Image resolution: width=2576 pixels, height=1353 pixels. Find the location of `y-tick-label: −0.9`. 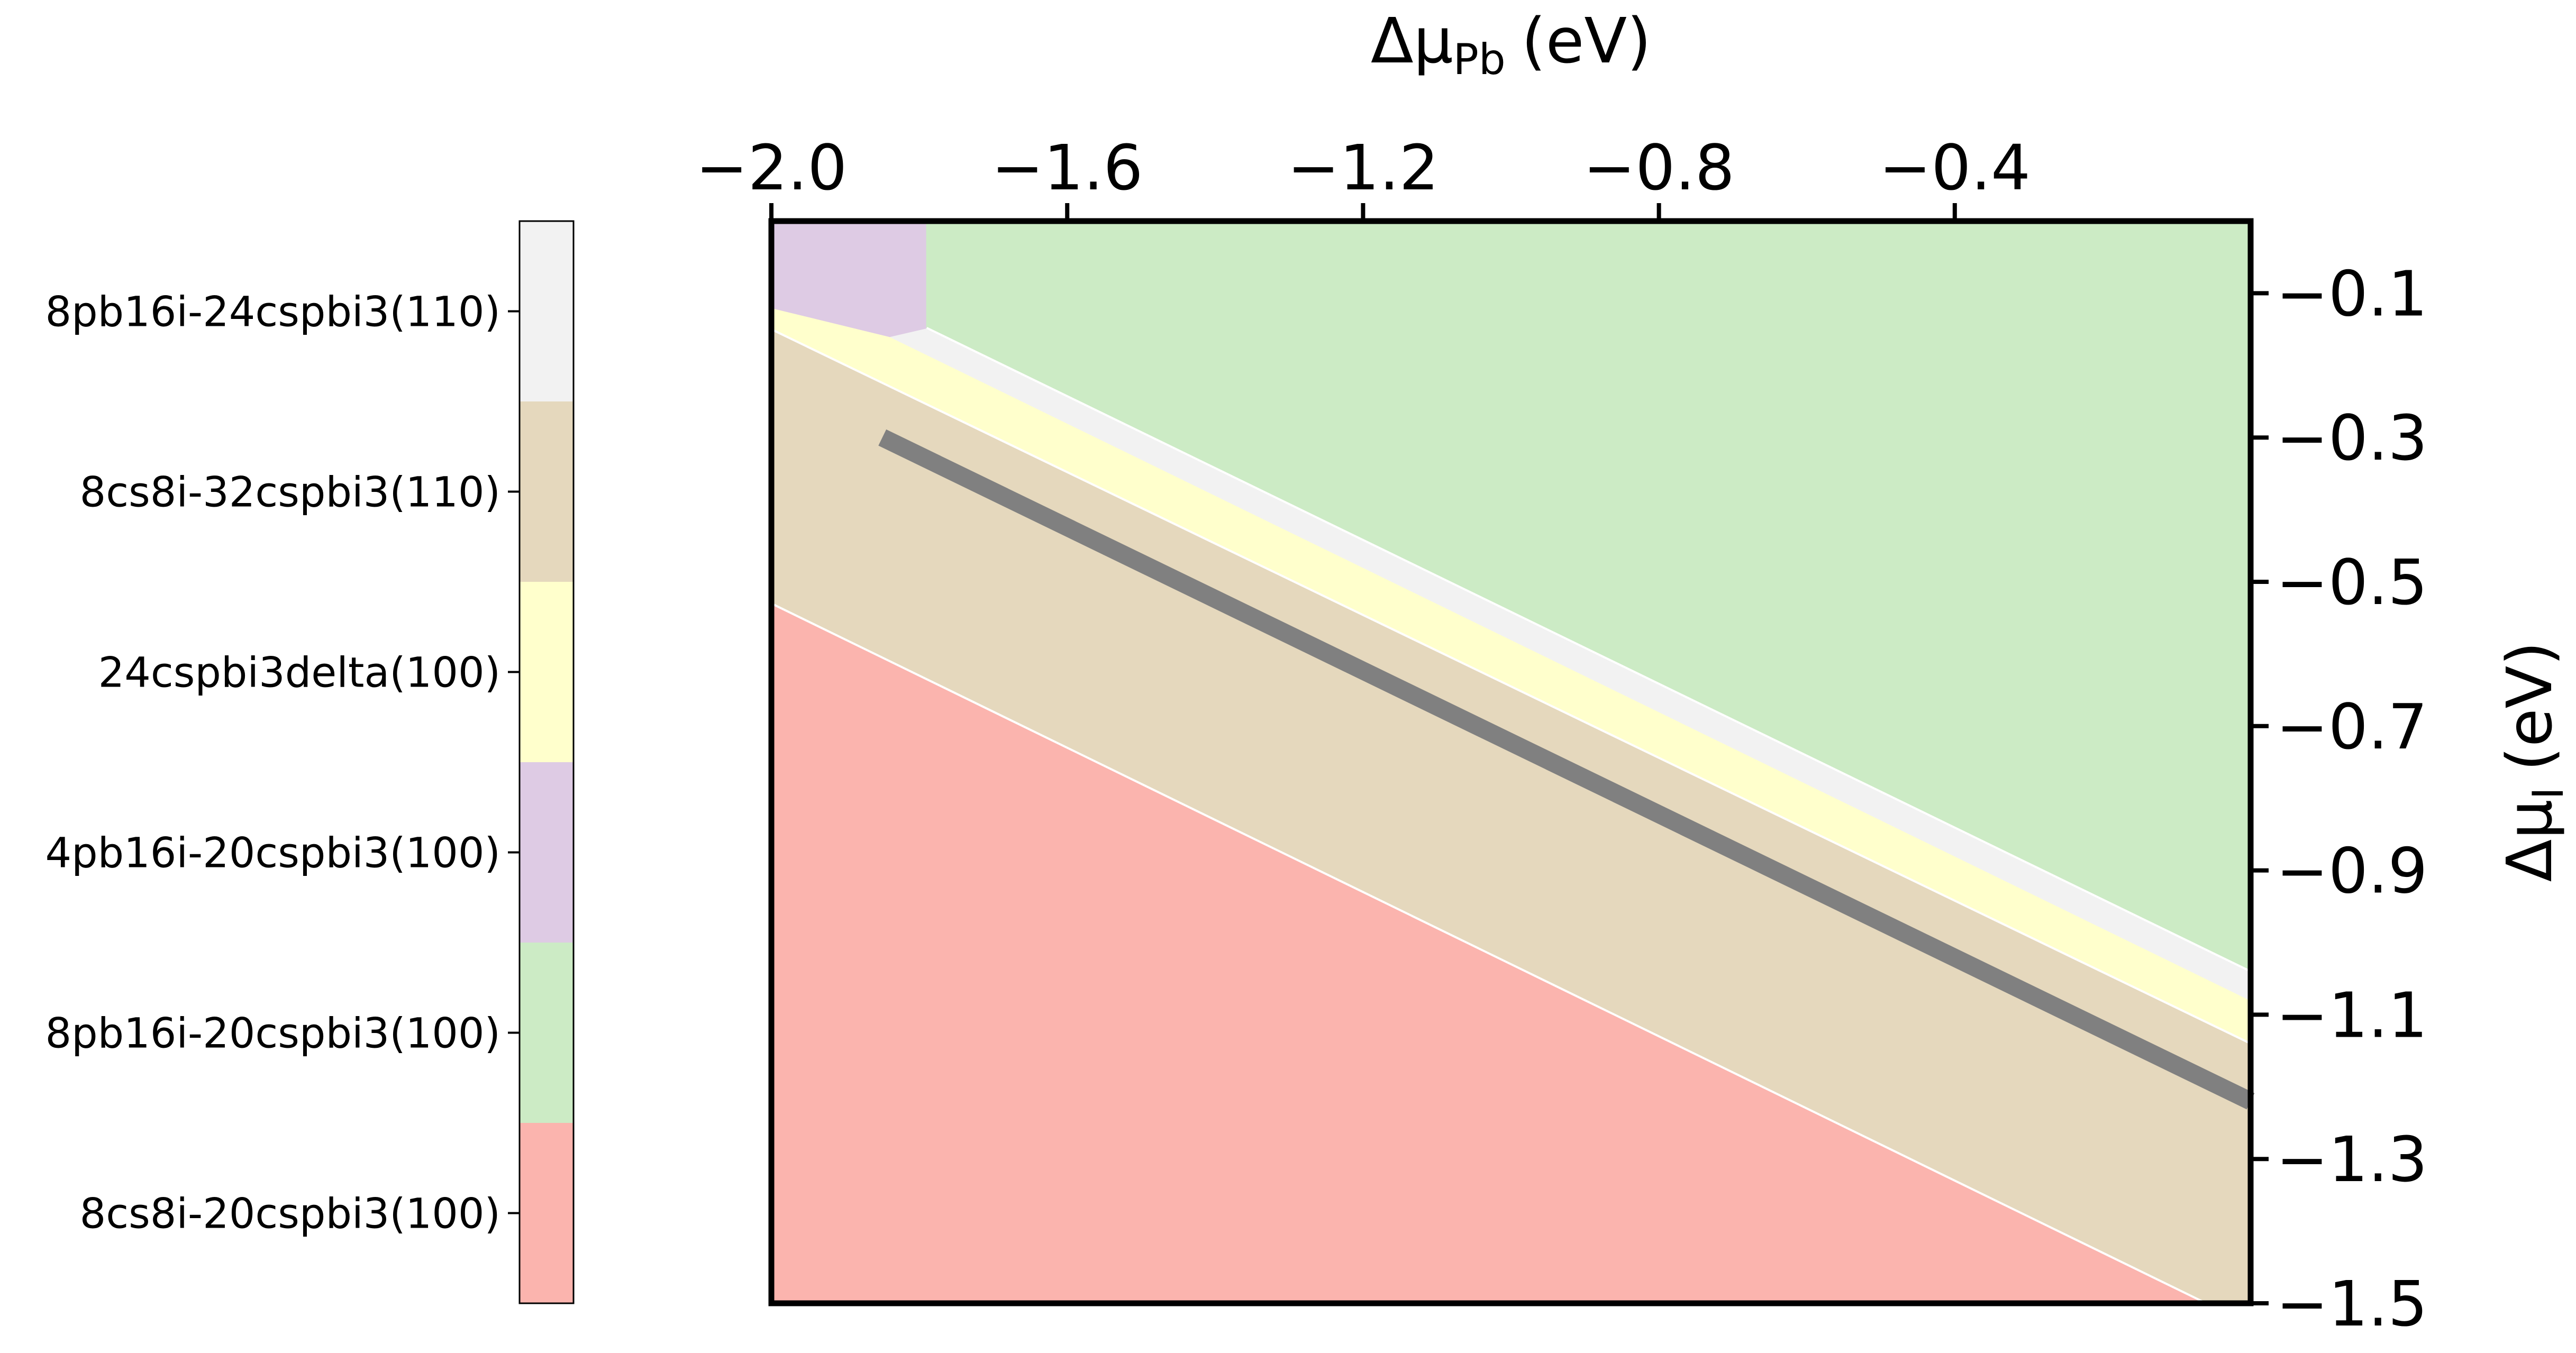

y-tick-label: −0.9 is located at coordinates (2352, 872).